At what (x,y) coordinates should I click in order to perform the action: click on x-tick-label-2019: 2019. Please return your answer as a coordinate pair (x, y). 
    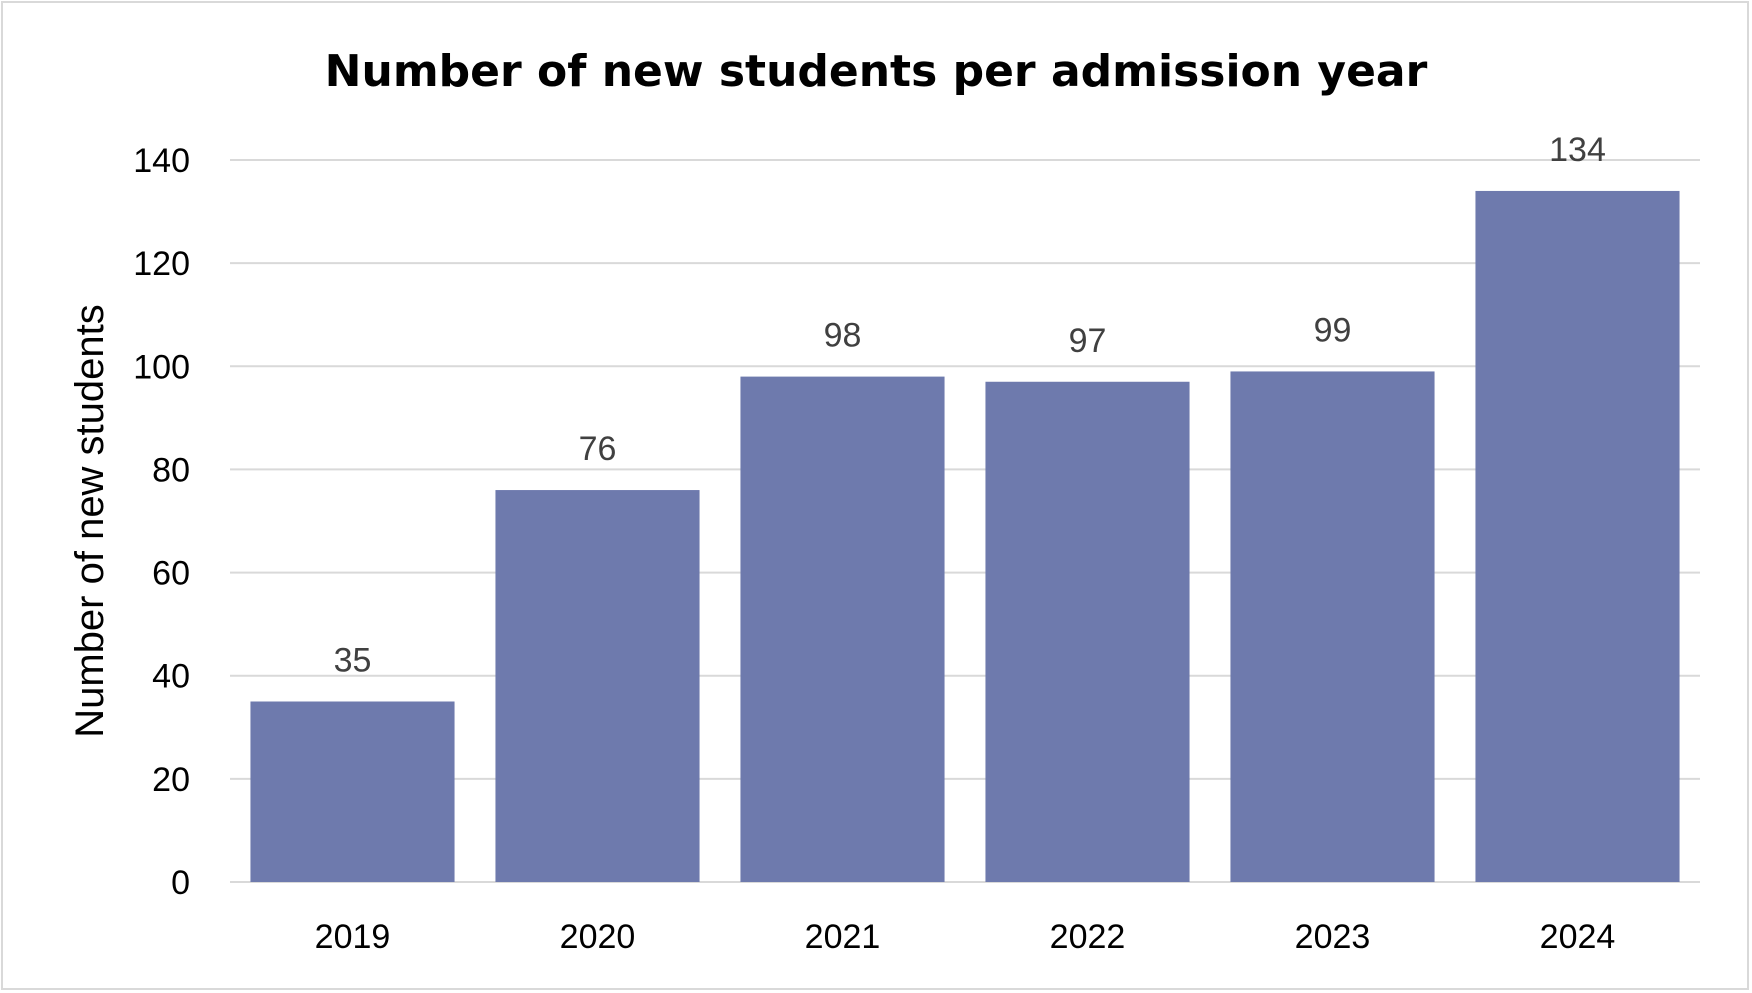
    Looking at the image, I should click on (353, 937).